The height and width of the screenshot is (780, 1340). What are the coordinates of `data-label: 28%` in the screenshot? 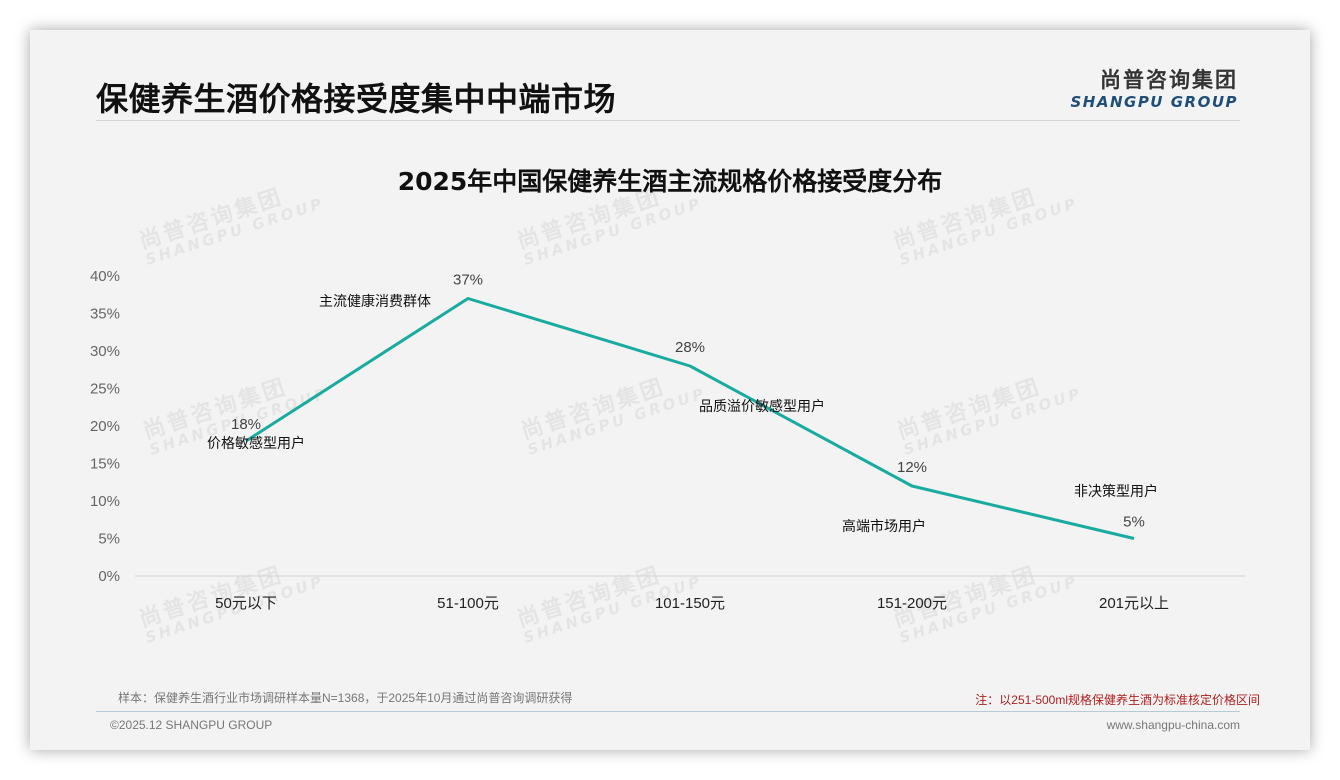 It's located at (690, 347).